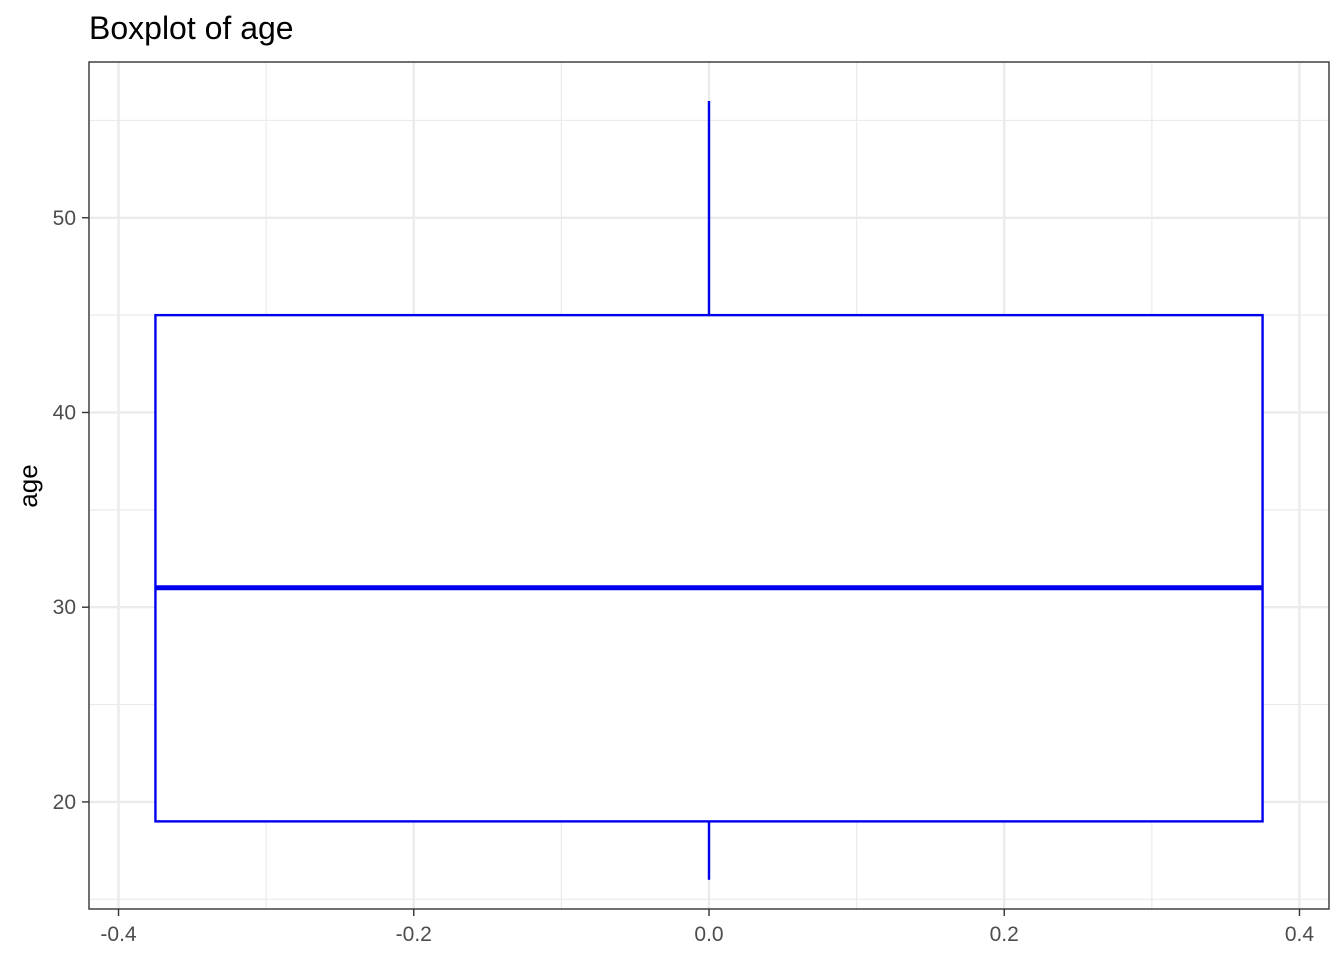 The height and width of the screenshot is (960, 1344). What do you see at coordinates (71, 510) in the screenshot?
I see `y-axis: 20 30 40 50` at bounding box center [71, 510].